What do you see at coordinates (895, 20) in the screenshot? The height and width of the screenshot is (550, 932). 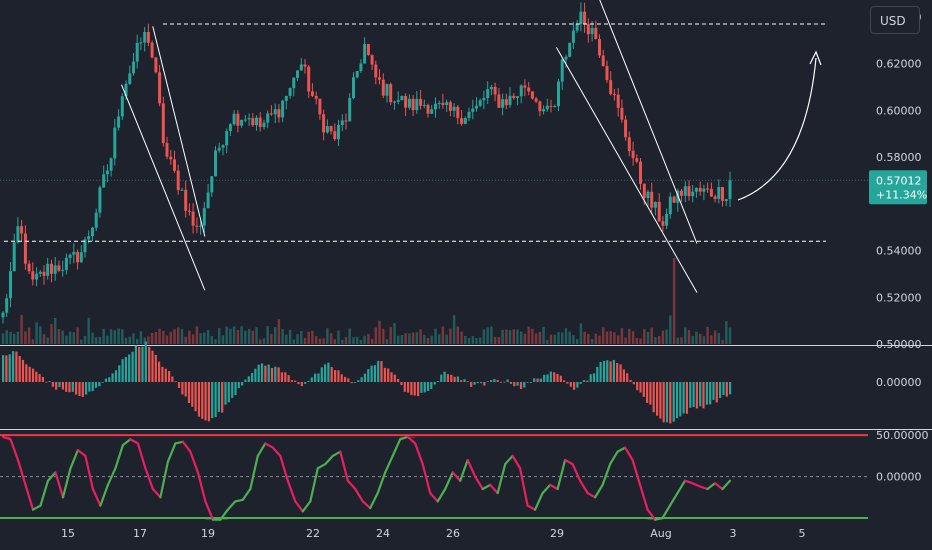 I see `currency-button: USD` at bounding box center [895, 20].